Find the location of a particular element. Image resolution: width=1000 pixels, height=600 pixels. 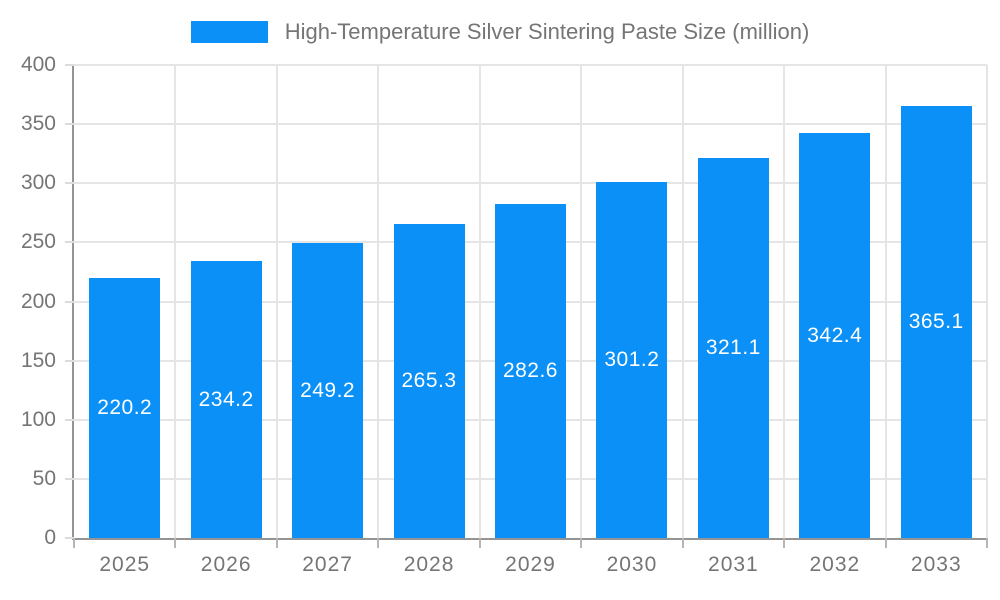

bar-value-label: 321.1 is located at coordinates (733, 348).